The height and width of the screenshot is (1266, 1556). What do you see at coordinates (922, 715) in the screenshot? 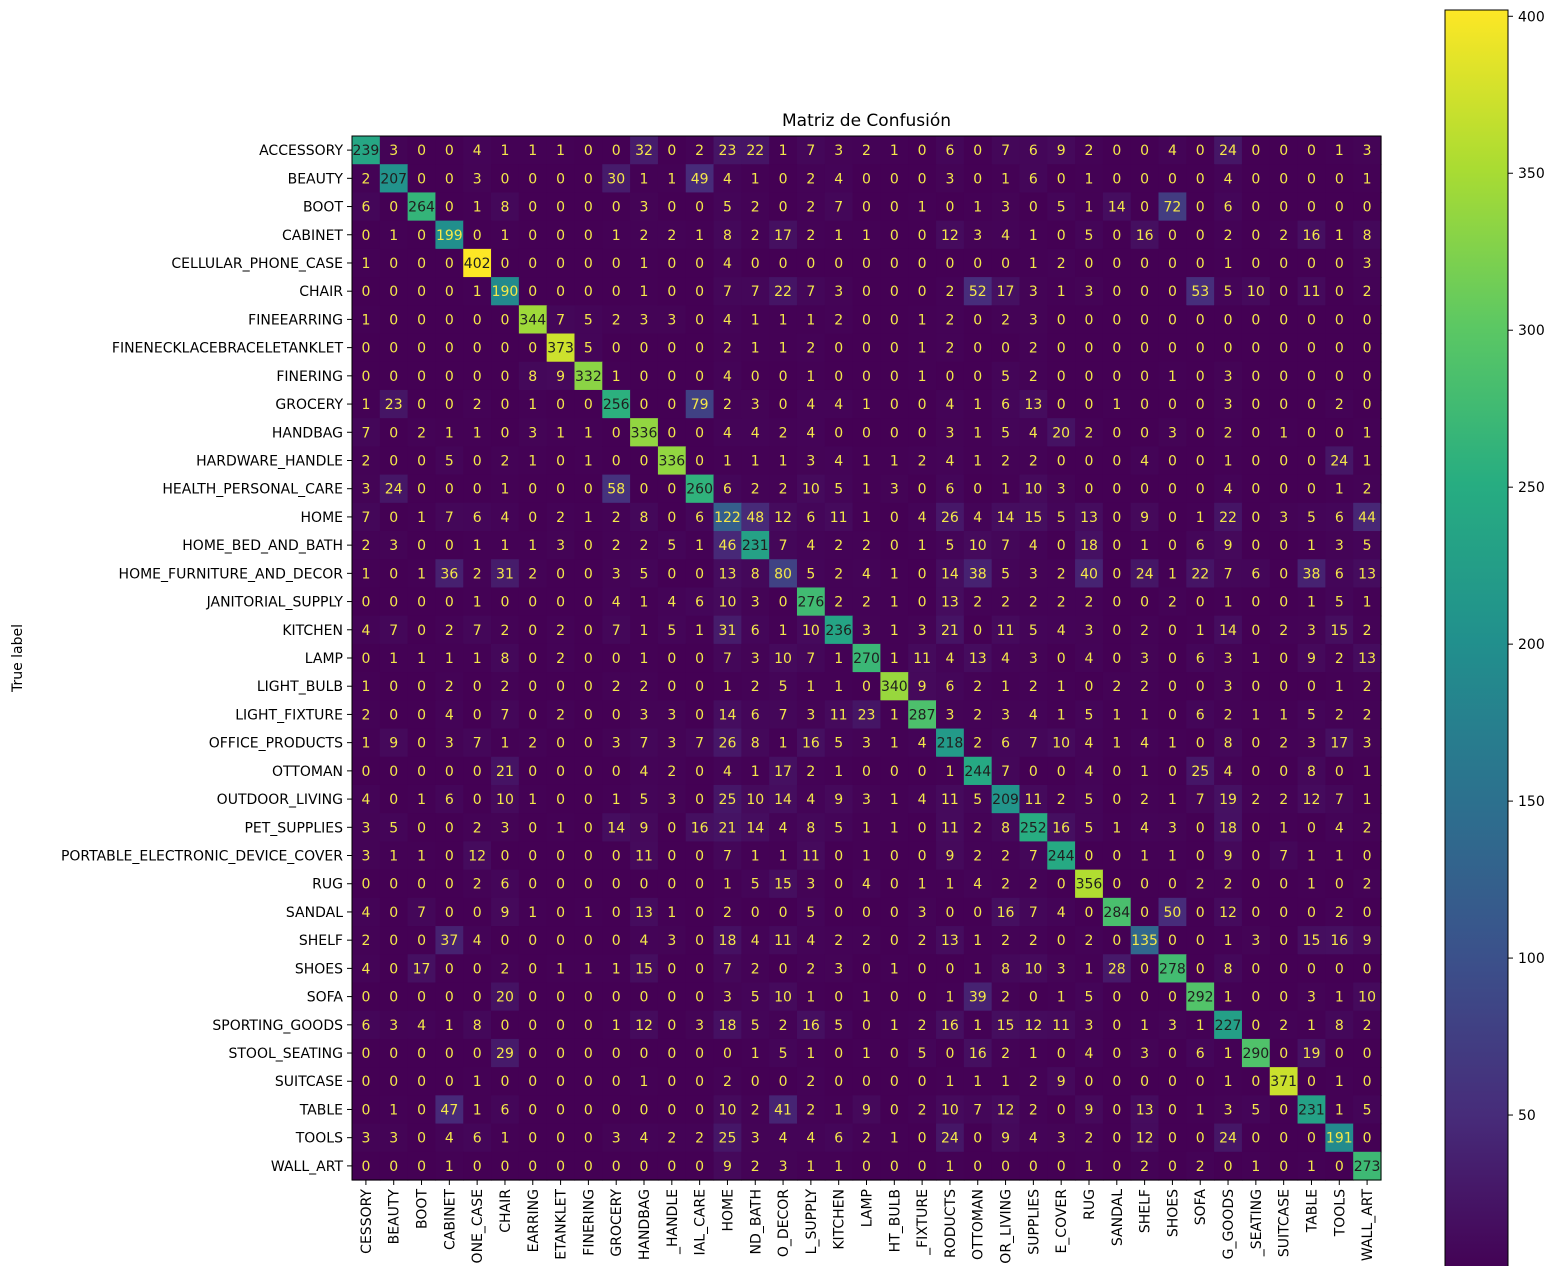
I see `cell-value-label: 287` at bounding box center [922, 715].